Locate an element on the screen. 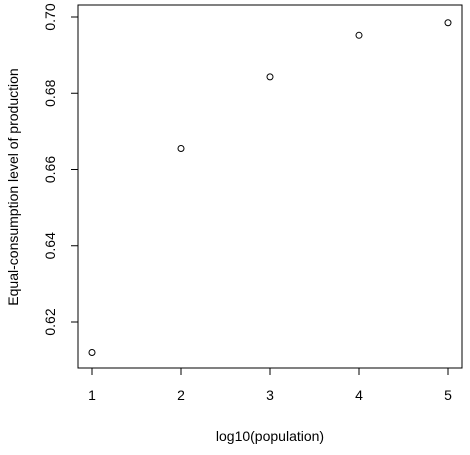  y-axis-label: Equal-consumption level of production is located at coordinates (13, 186).